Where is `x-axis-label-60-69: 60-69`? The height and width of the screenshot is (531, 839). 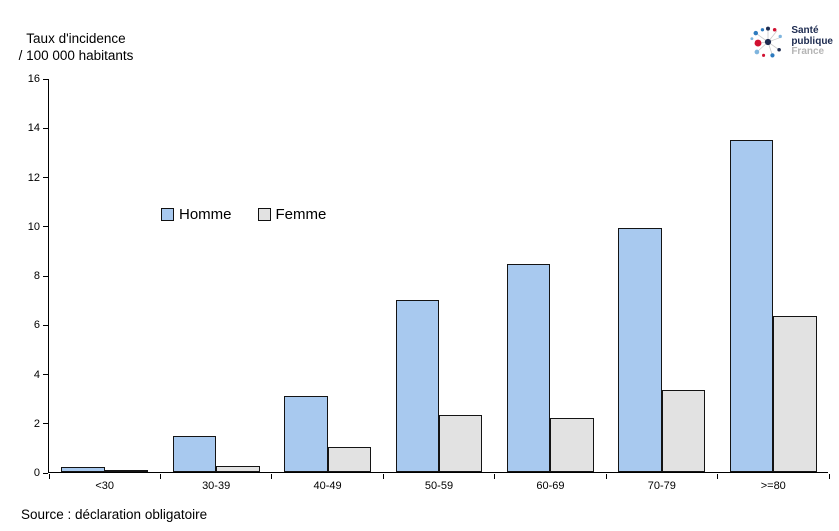
x-axis-label-60-69: 60-69 is located at coordinates (550, 486).